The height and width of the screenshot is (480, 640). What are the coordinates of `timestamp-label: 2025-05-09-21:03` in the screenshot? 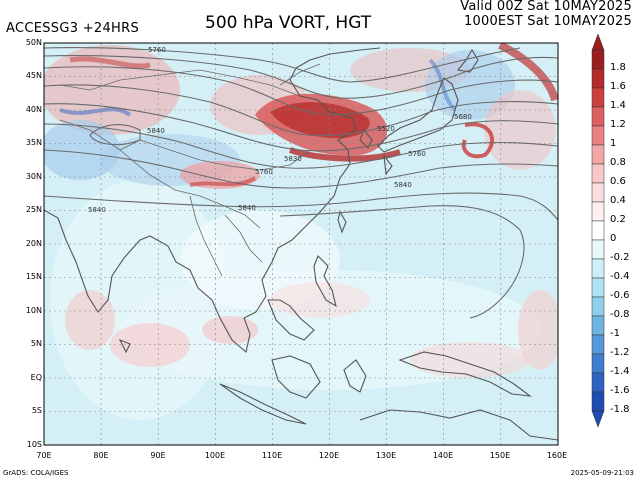 It's located at (602, 473).